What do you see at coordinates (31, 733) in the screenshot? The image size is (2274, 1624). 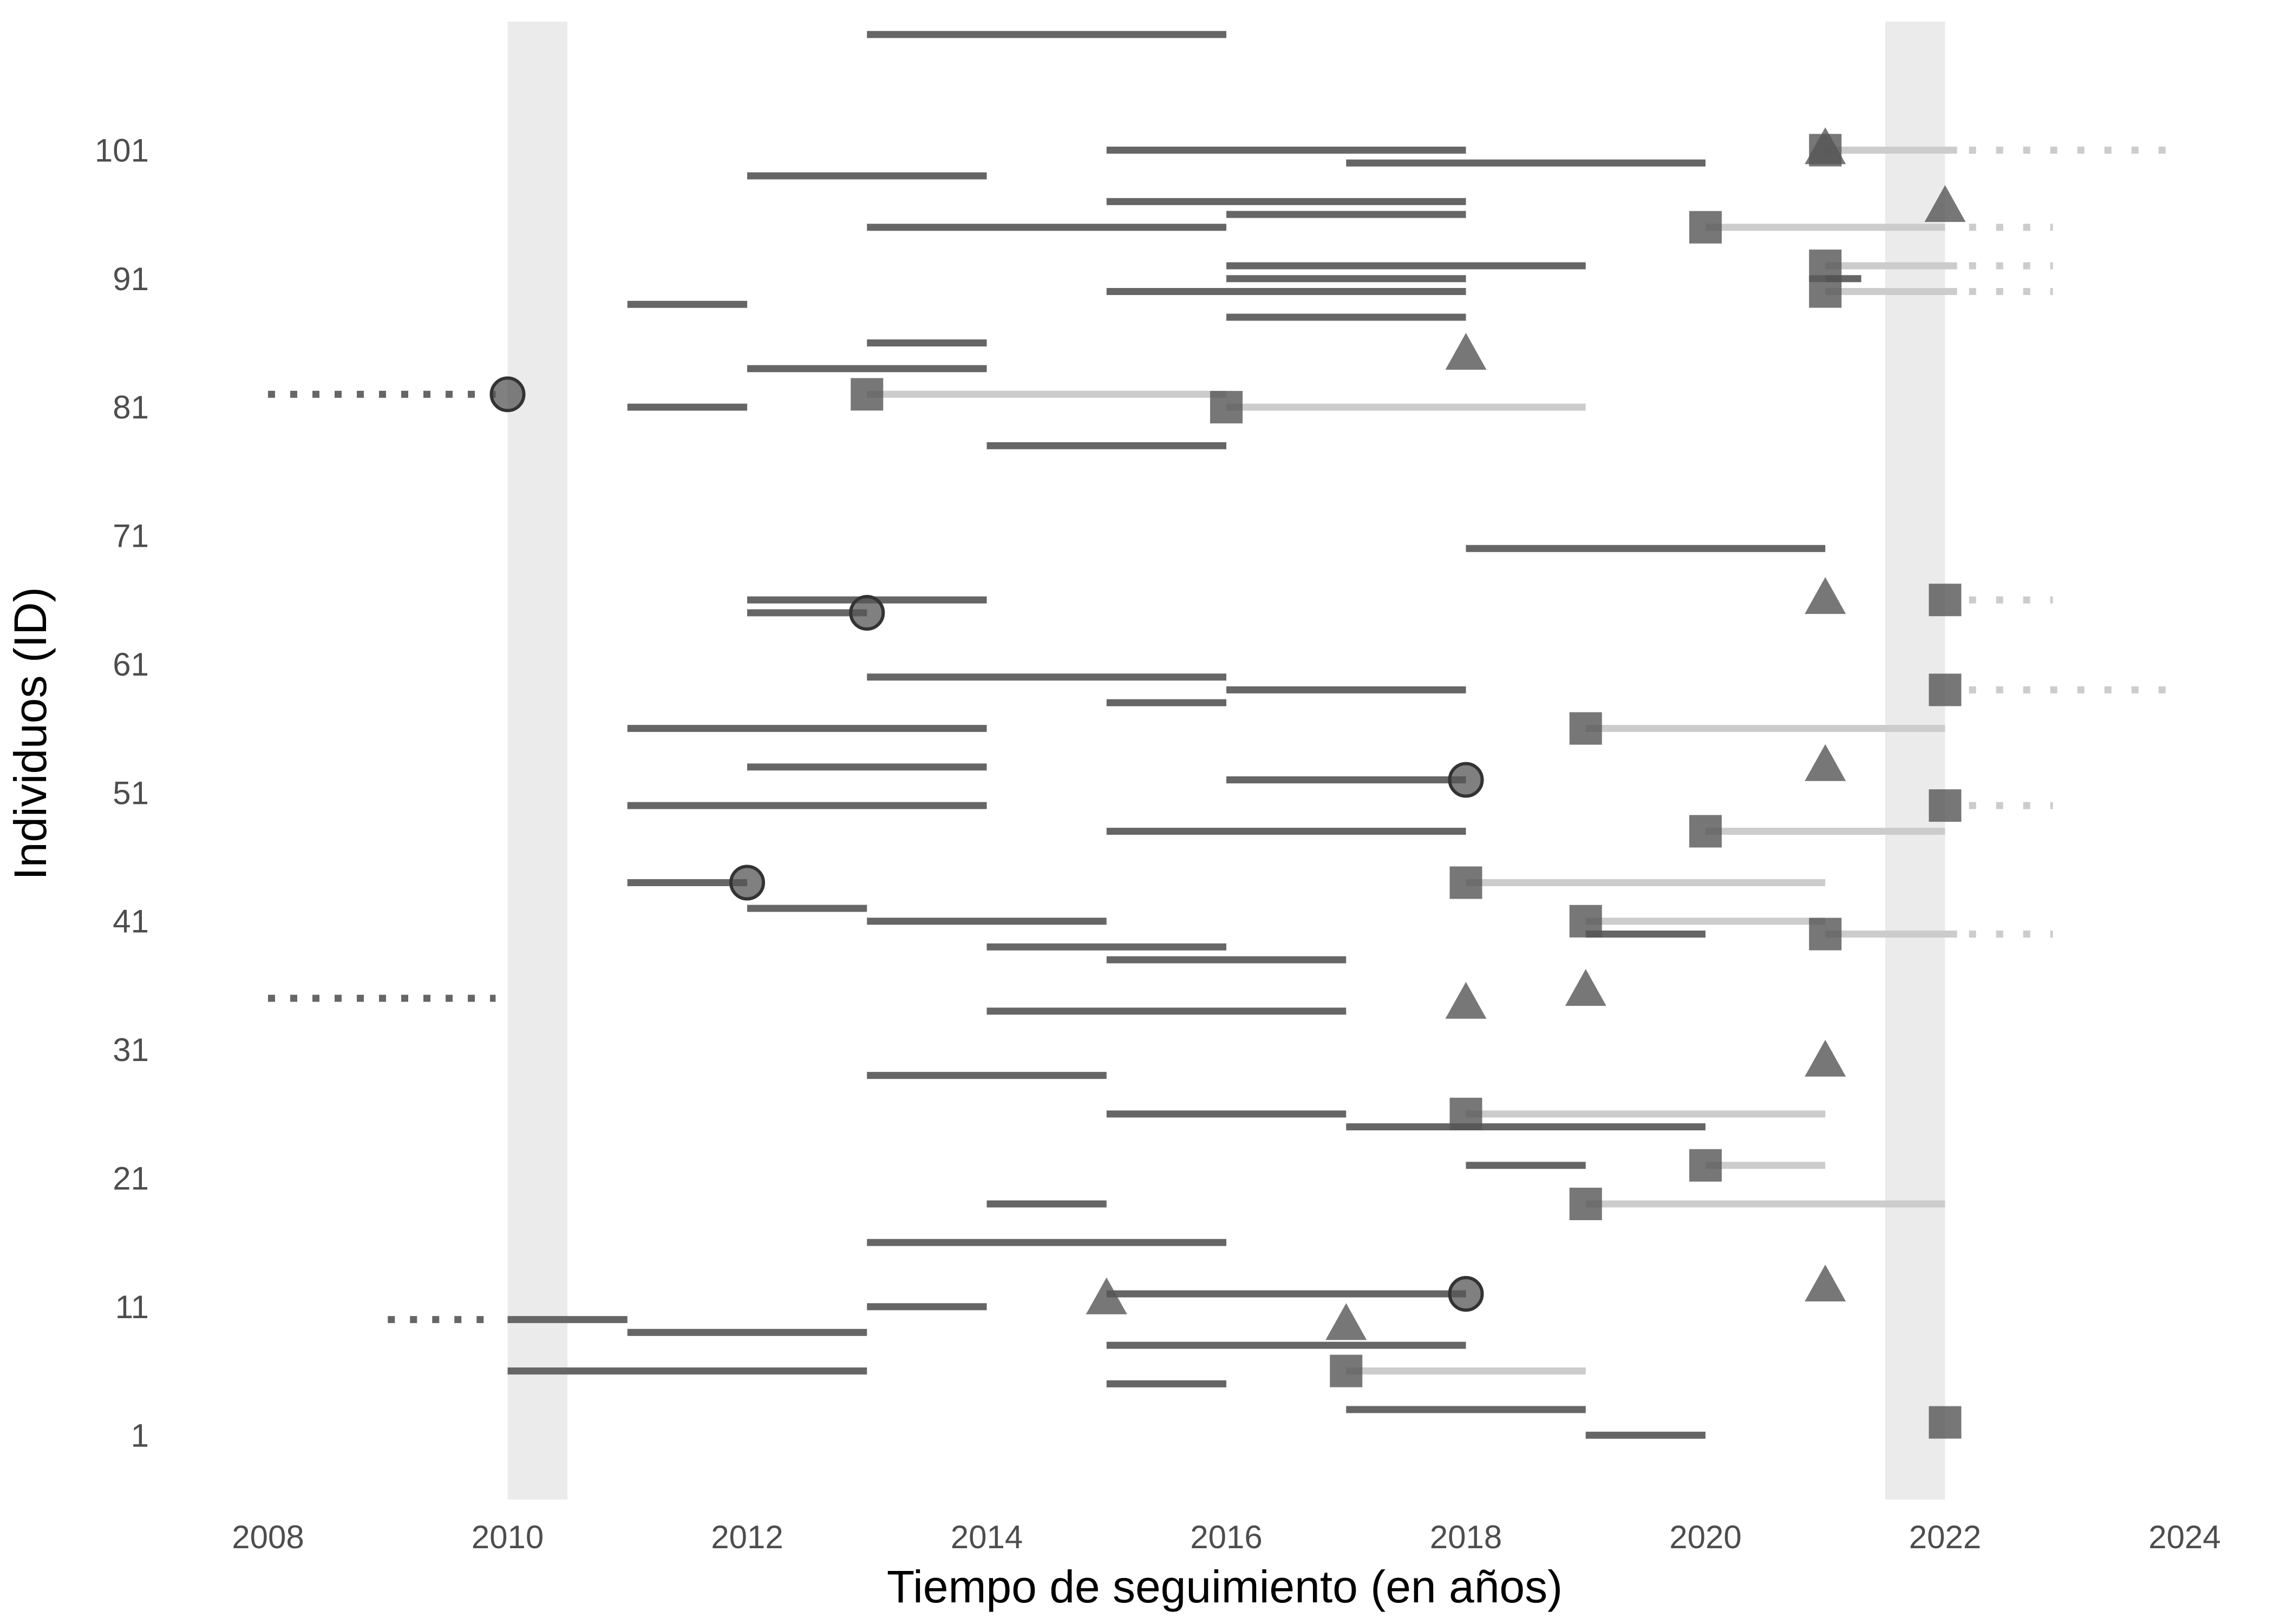 I see `y-axis-title: Individuos (ID)` at bounding box center [31, 733].